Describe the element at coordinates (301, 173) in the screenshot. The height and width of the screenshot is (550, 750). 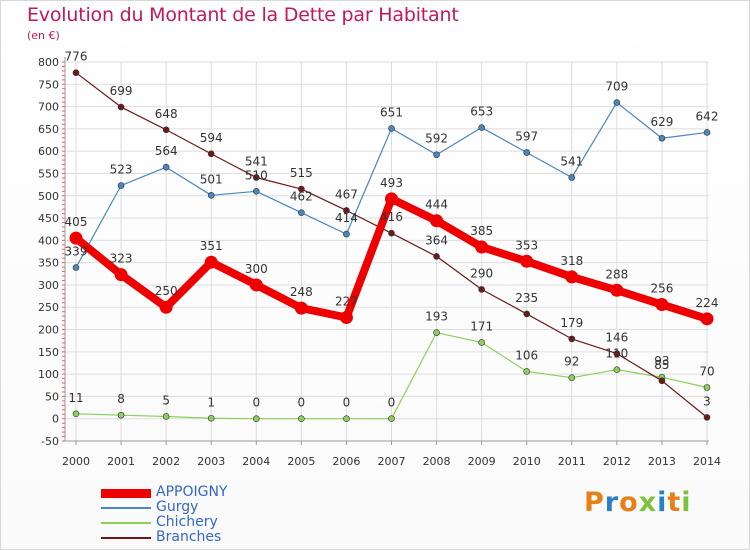
I see `data-label-branches: 515` at that location.